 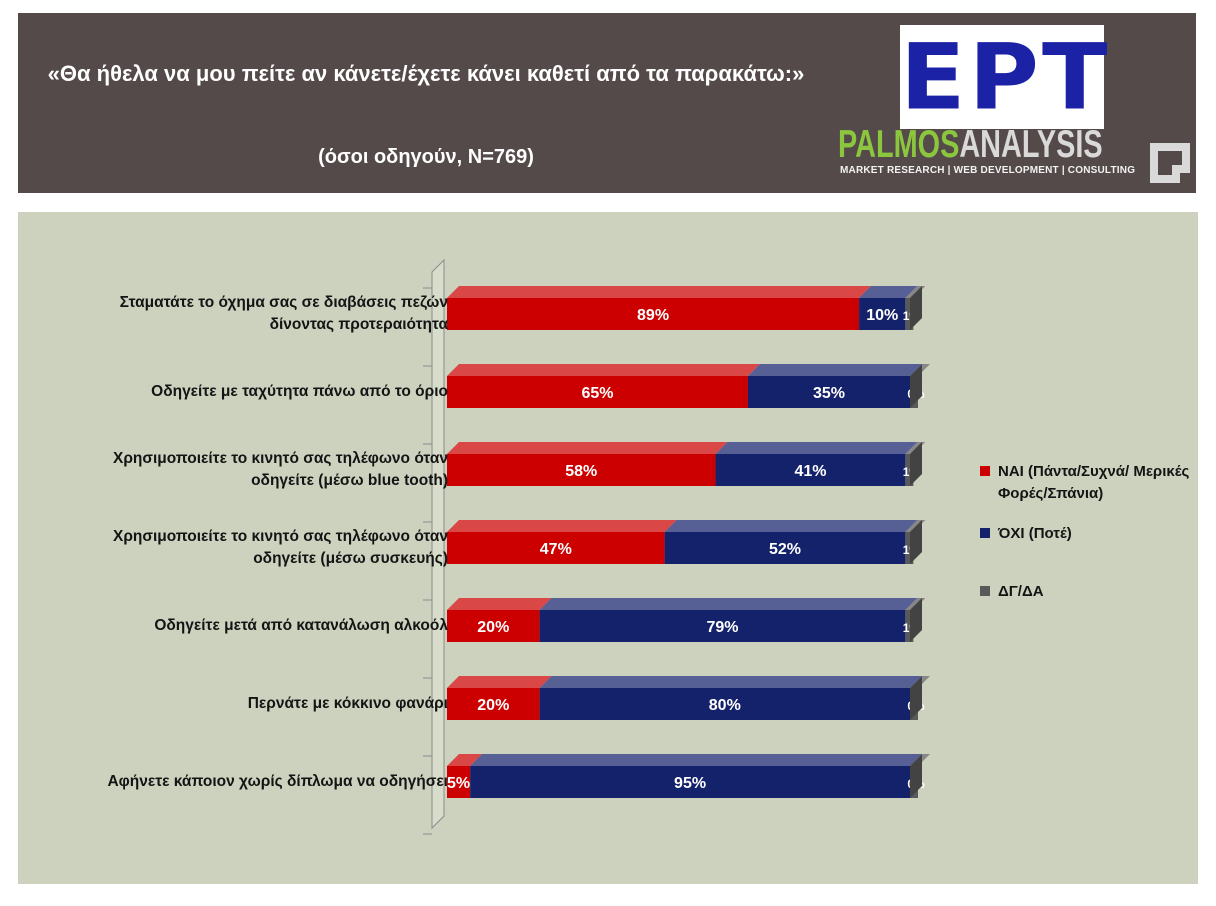 I want to click on ert-logo: ΕΡΤ, so click(x=1003, y=77).